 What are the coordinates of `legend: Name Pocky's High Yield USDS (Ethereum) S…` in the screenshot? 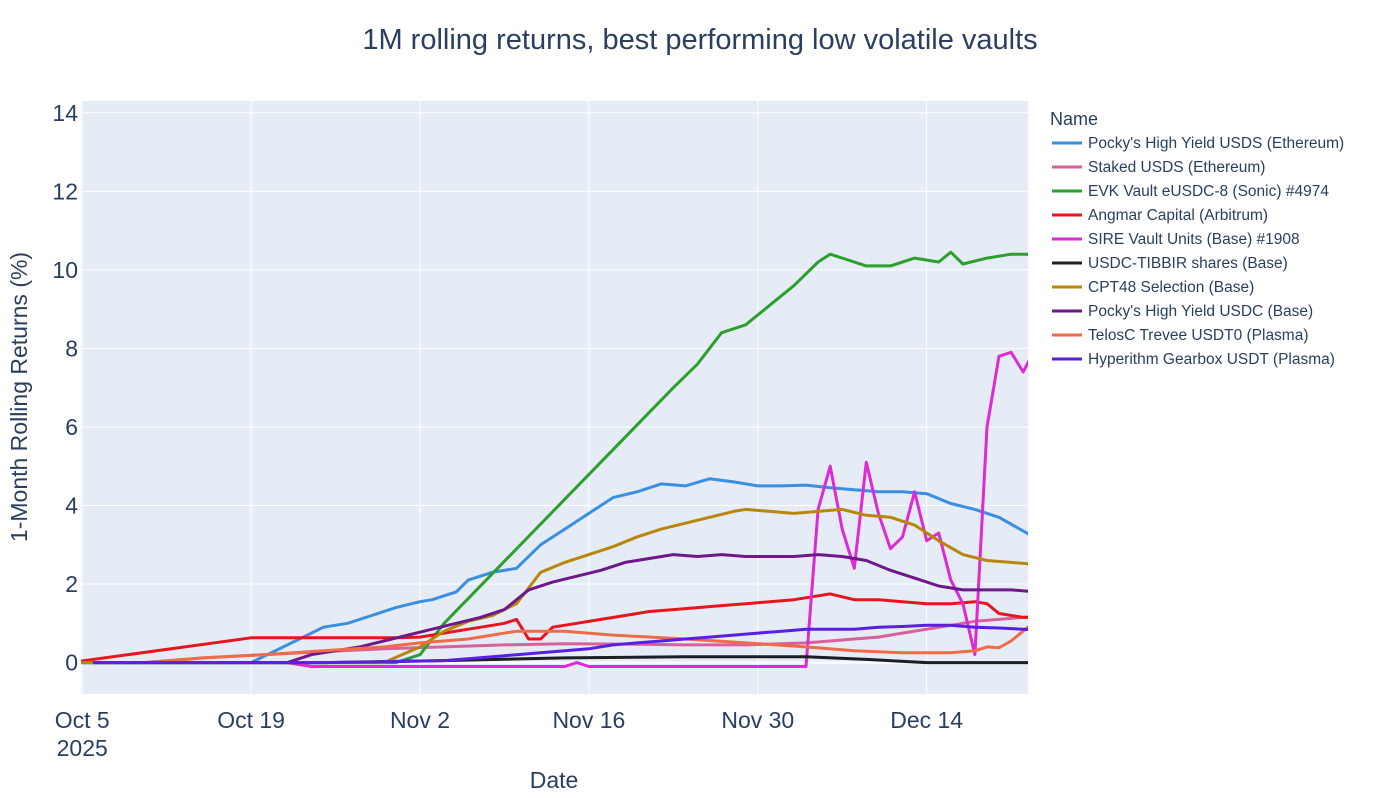 It's located at (1197, 238).